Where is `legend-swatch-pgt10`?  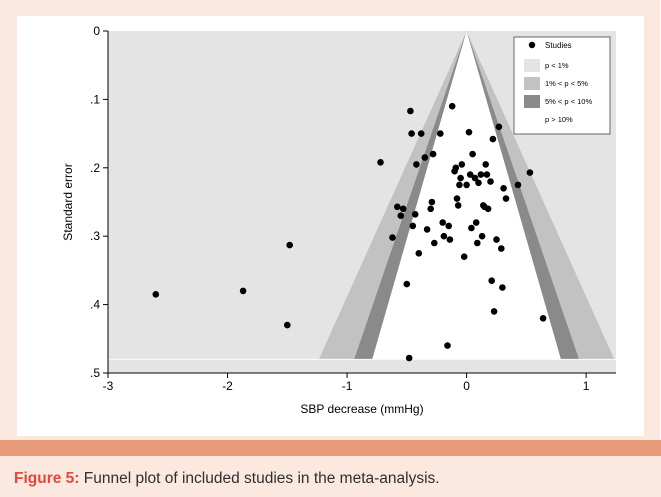 legend-swatch-pgt10 is located at coordinates (532, 119).